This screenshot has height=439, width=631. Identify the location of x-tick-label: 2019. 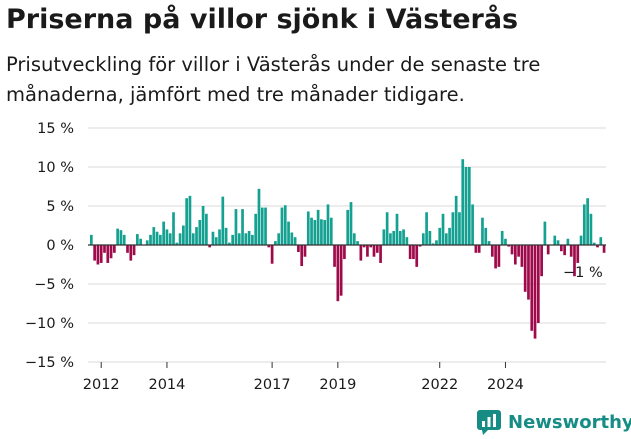
(337, 385).